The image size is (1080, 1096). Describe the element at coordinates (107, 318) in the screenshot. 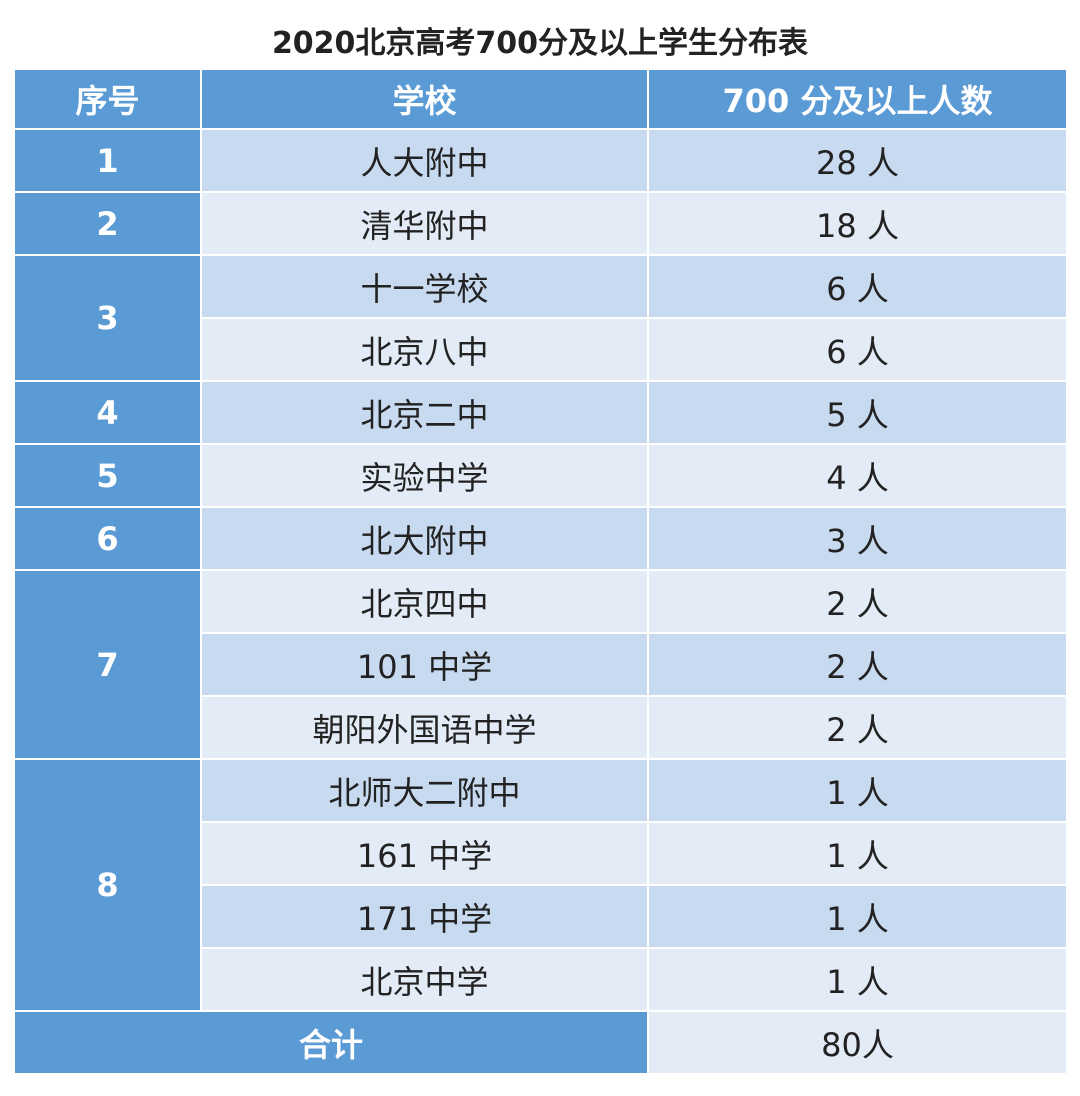

I see `rank-cell: 3` at that location.